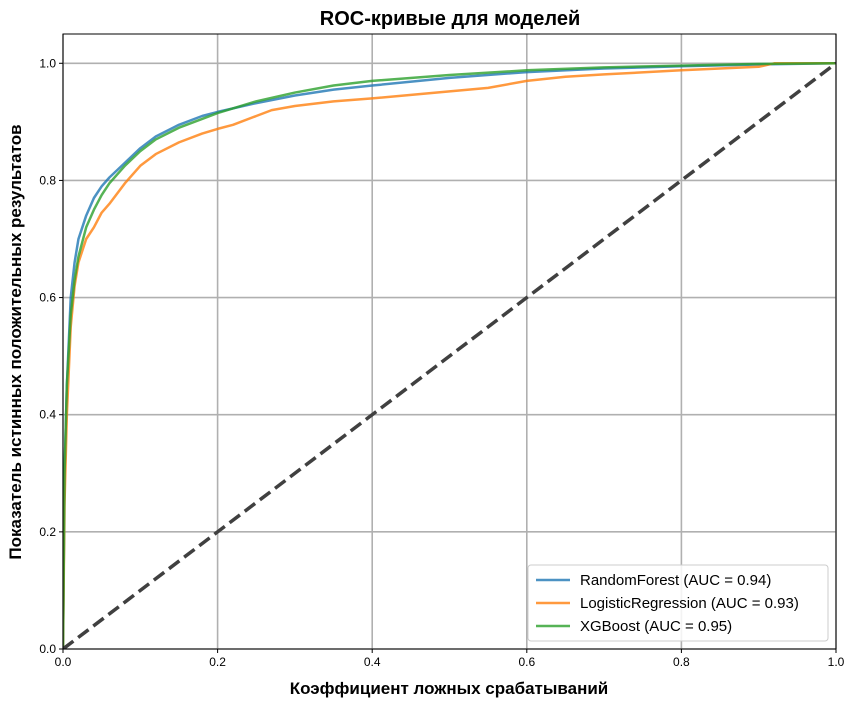 This screenshot has width=857, height=707. I want to click on x-axis-label: Коэффициент ложных срабатываний, so click(449, 688).